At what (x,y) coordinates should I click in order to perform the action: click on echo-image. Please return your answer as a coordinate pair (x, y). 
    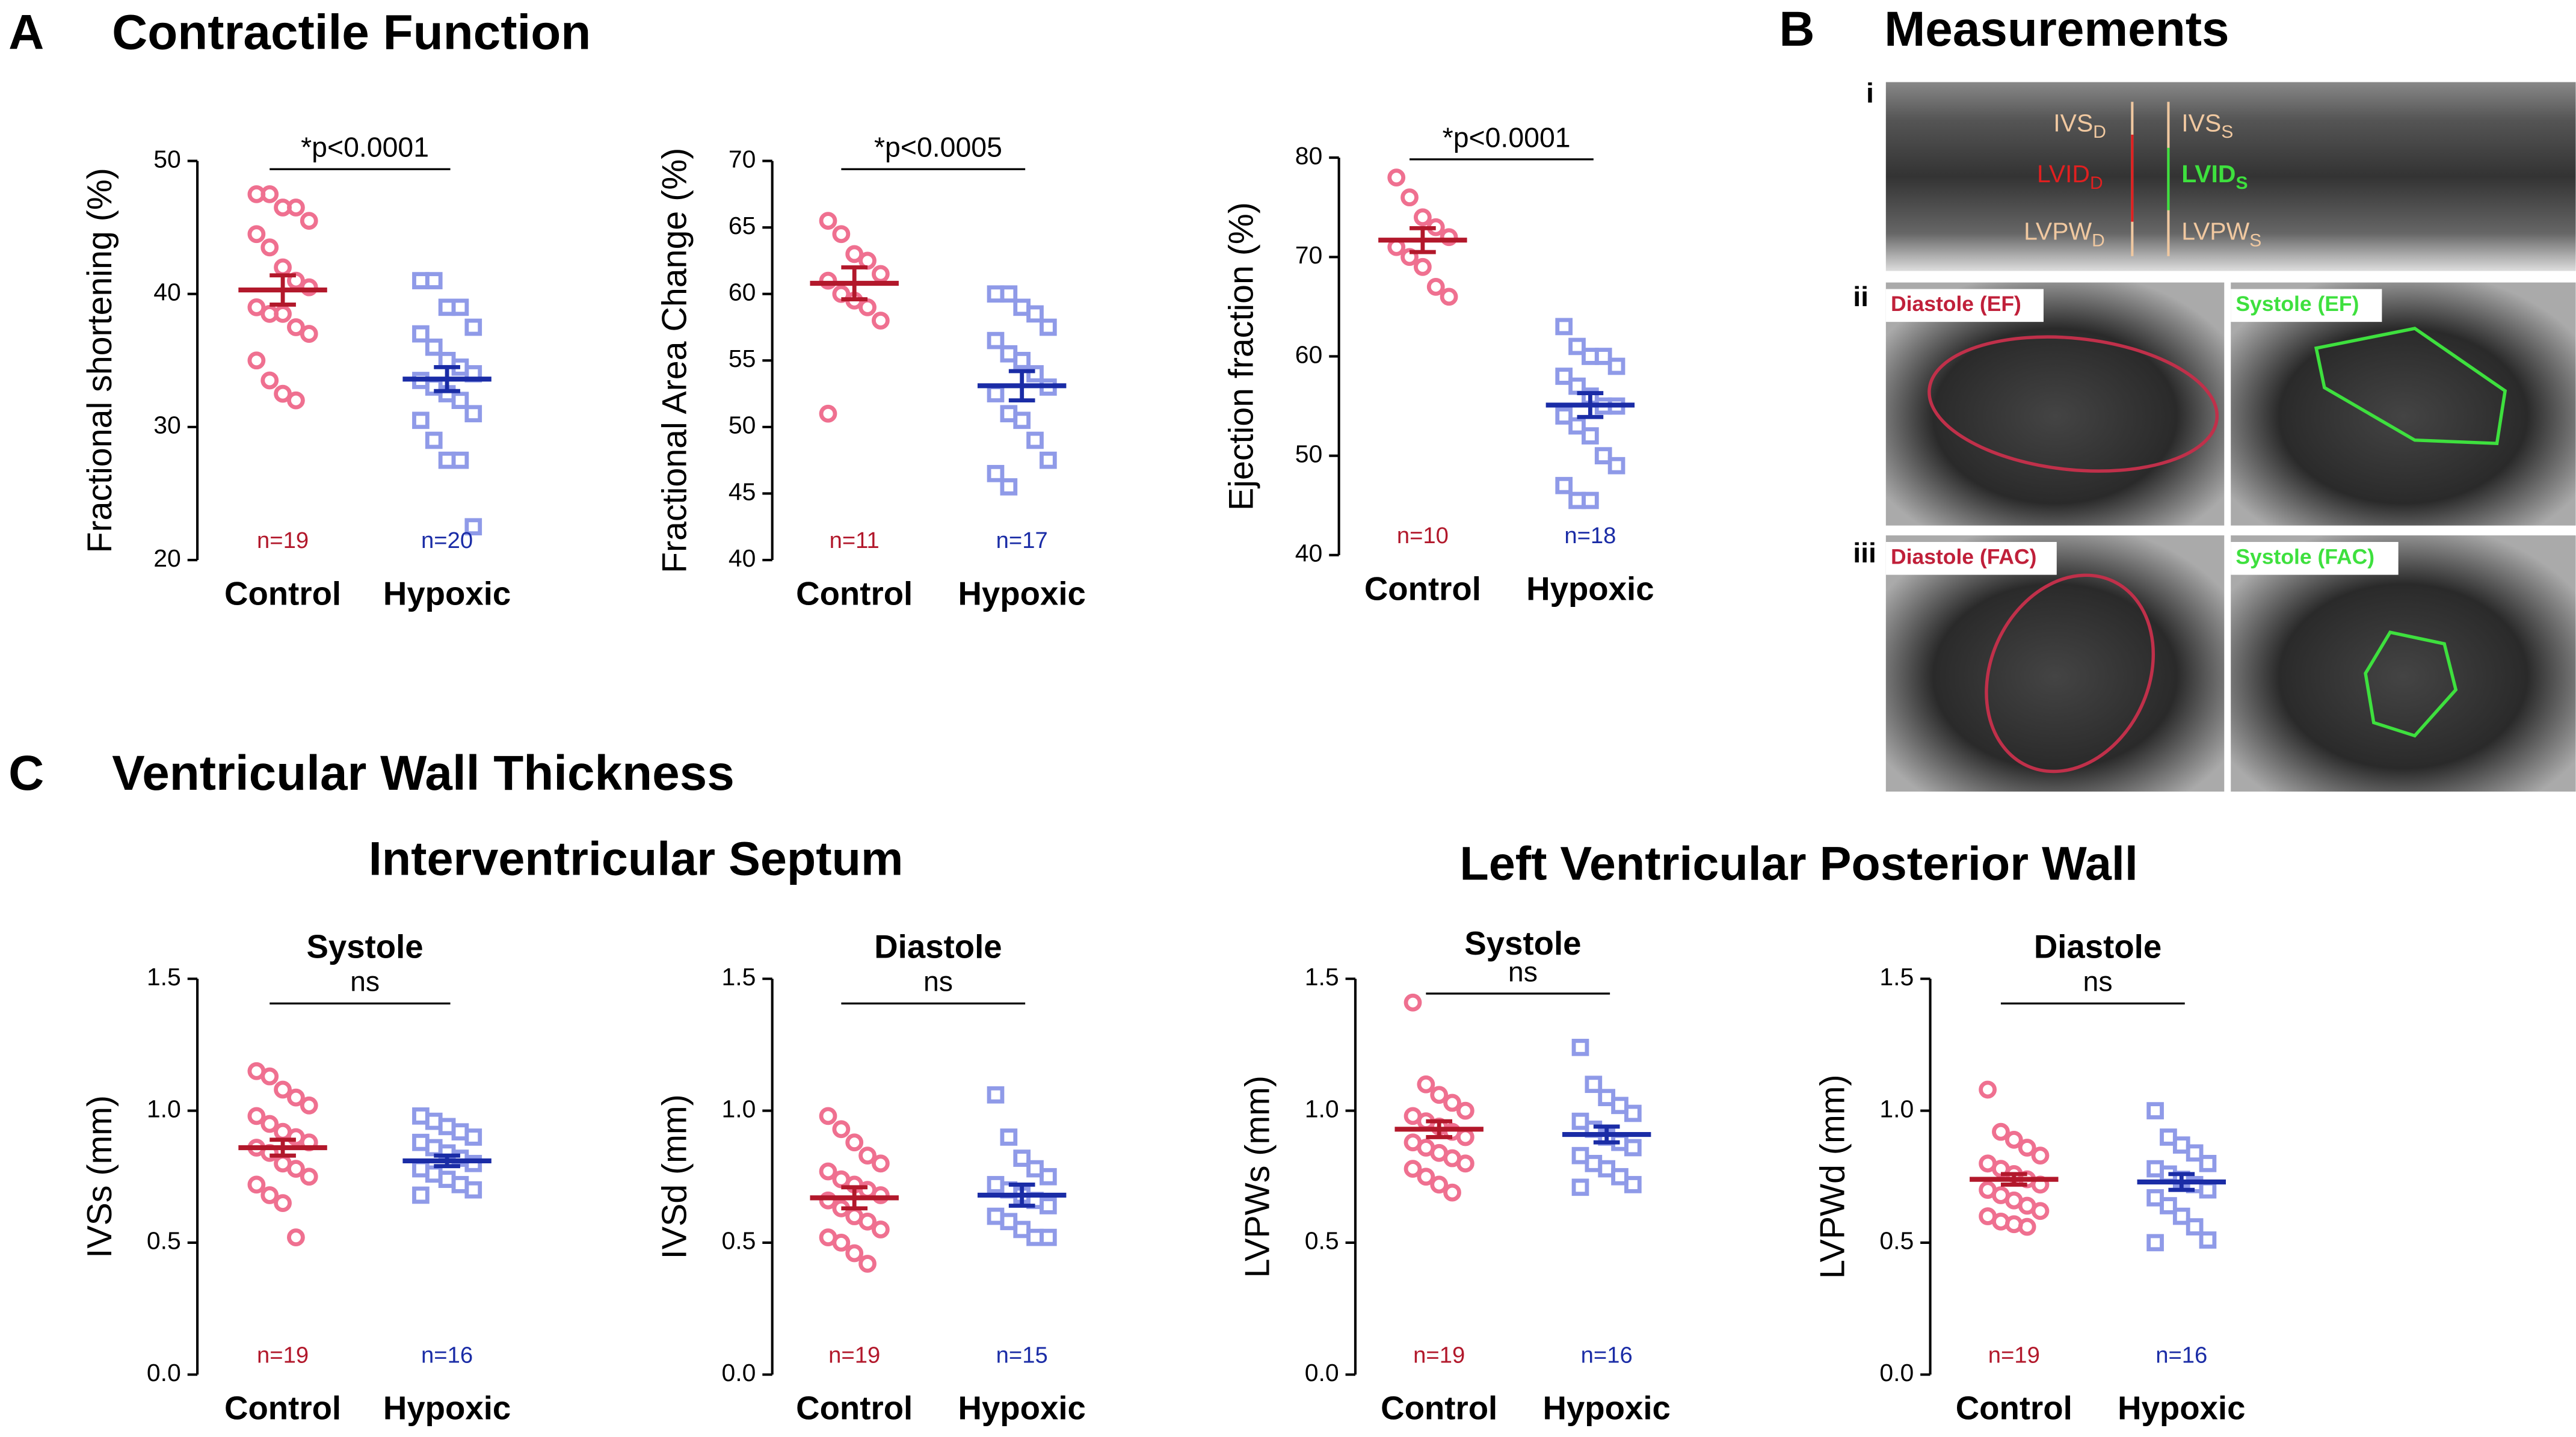
    Looking at the image, I should click on (2055, 404).